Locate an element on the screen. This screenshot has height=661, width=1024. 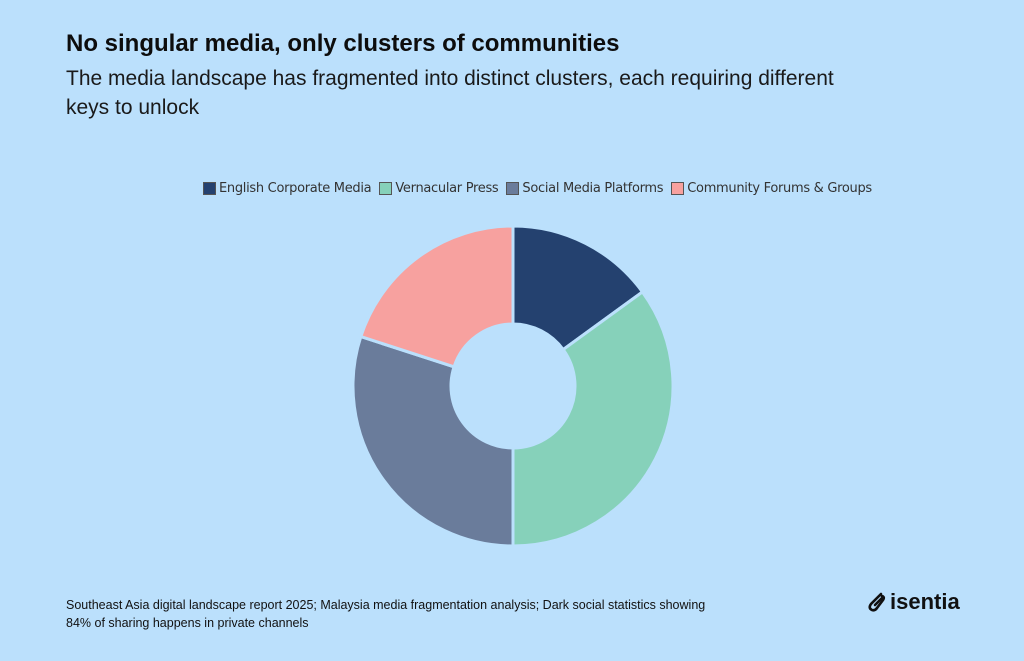
legend-label: Community Forums & Groups is located at coordinates (779, 188).